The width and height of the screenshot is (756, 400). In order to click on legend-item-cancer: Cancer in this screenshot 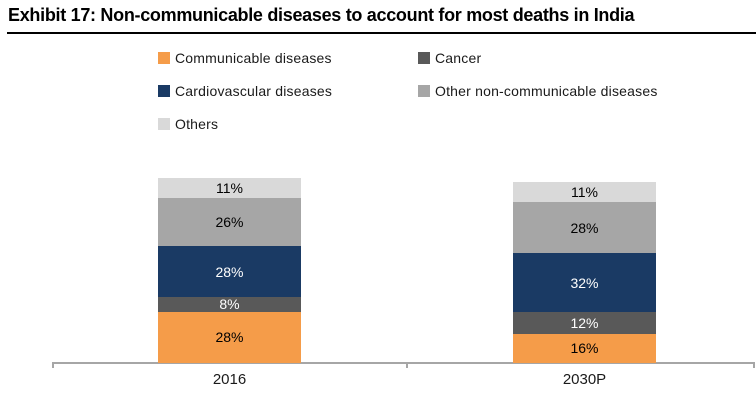, I will do `click(538, 58)`.